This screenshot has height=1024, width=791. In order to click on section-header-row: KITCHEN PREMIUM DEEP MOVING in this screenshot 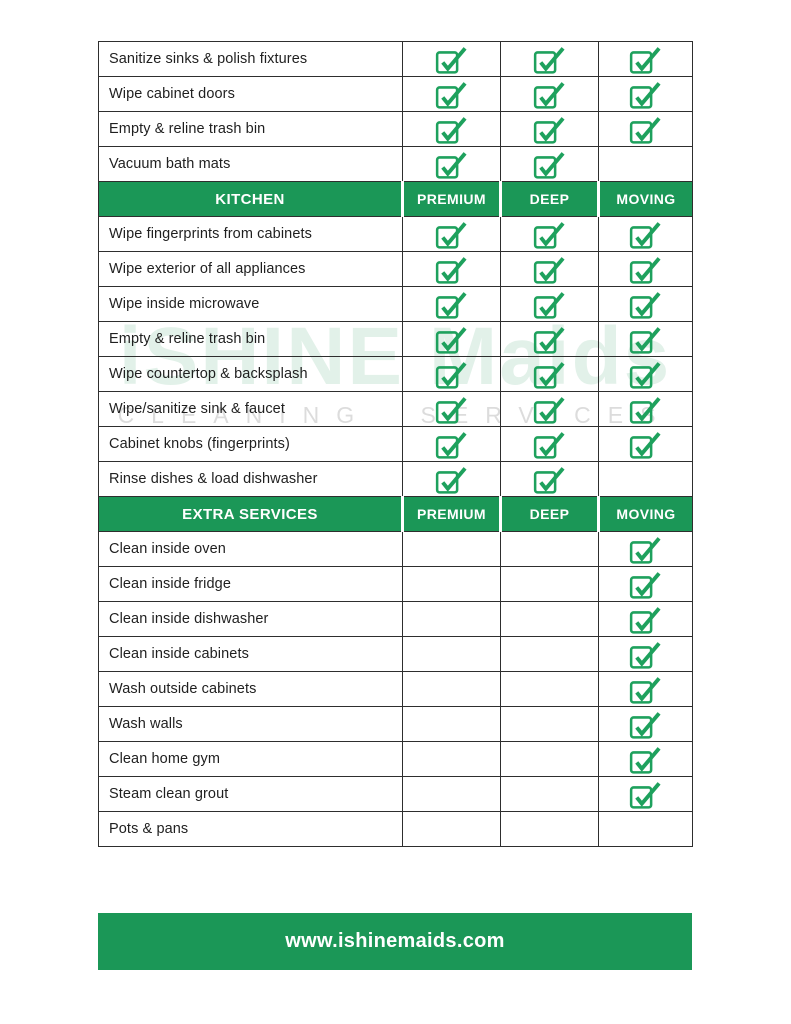, I will do `click(395, 199)`.